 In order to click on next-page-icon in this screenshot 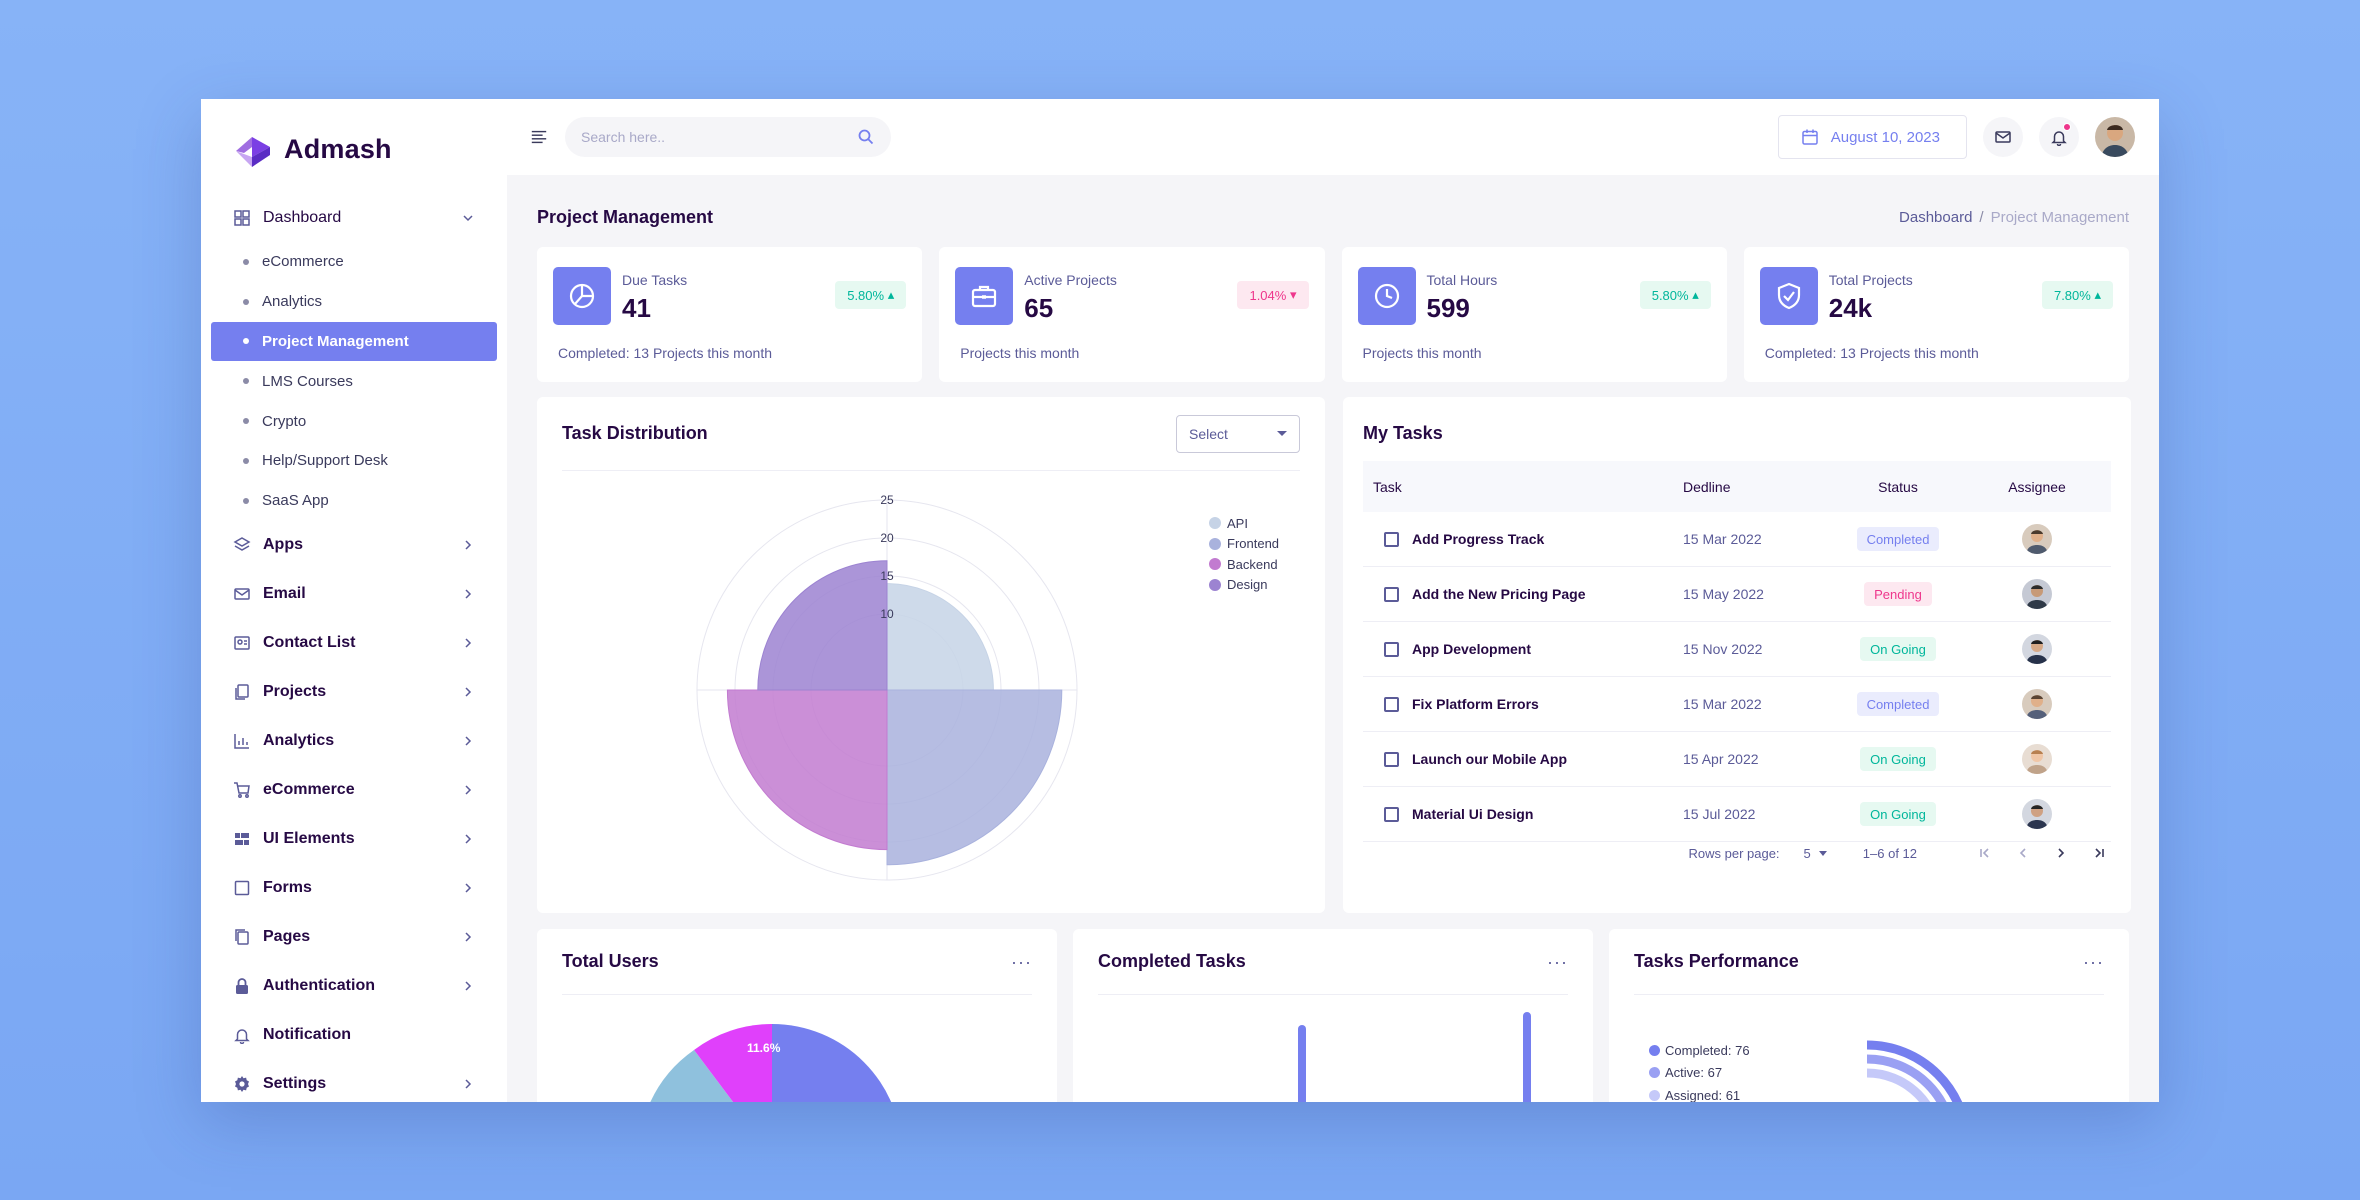, I will do `click(2061, 853)`.